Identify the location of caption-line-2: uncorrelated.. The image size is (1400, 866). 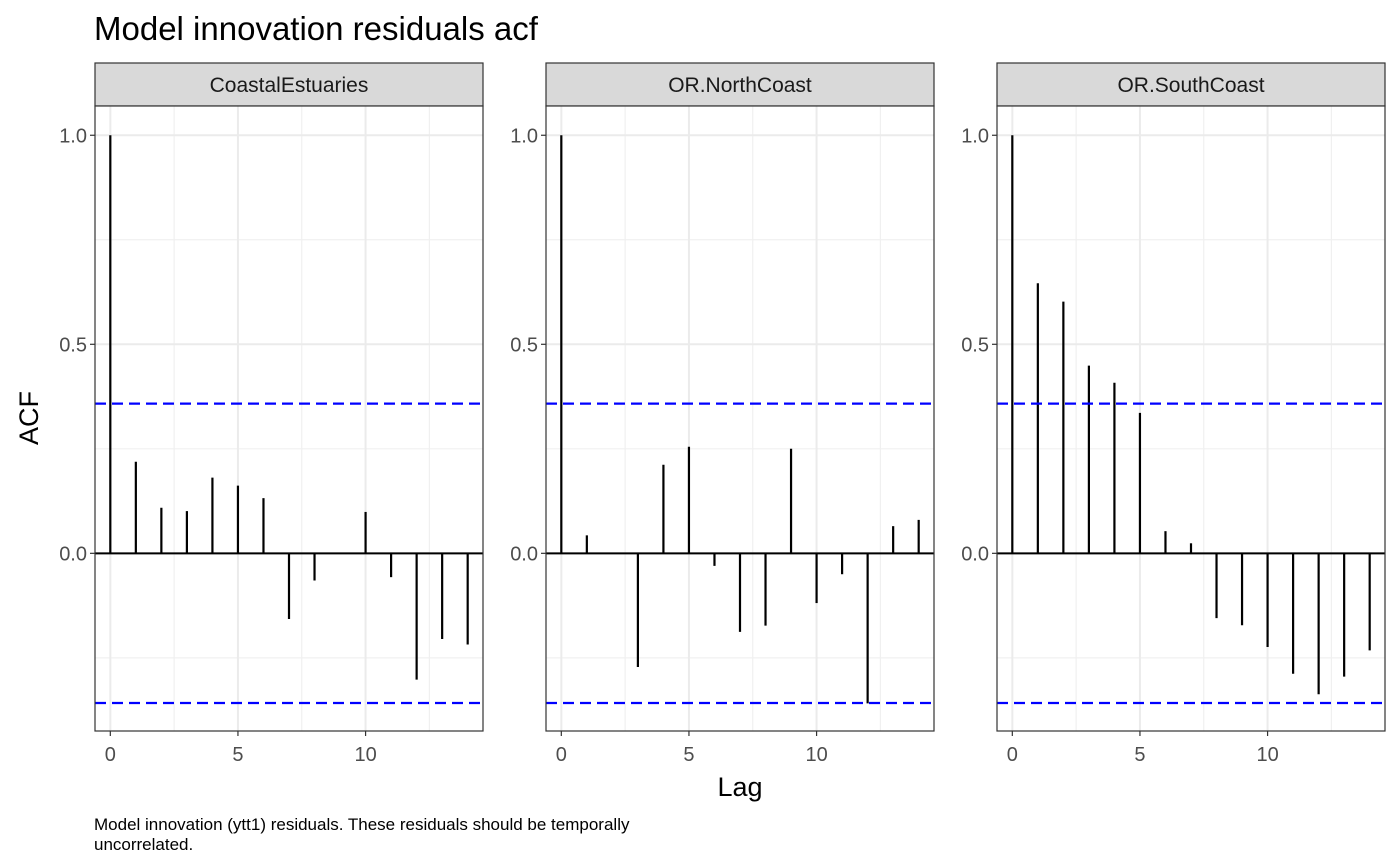
(143, 844).